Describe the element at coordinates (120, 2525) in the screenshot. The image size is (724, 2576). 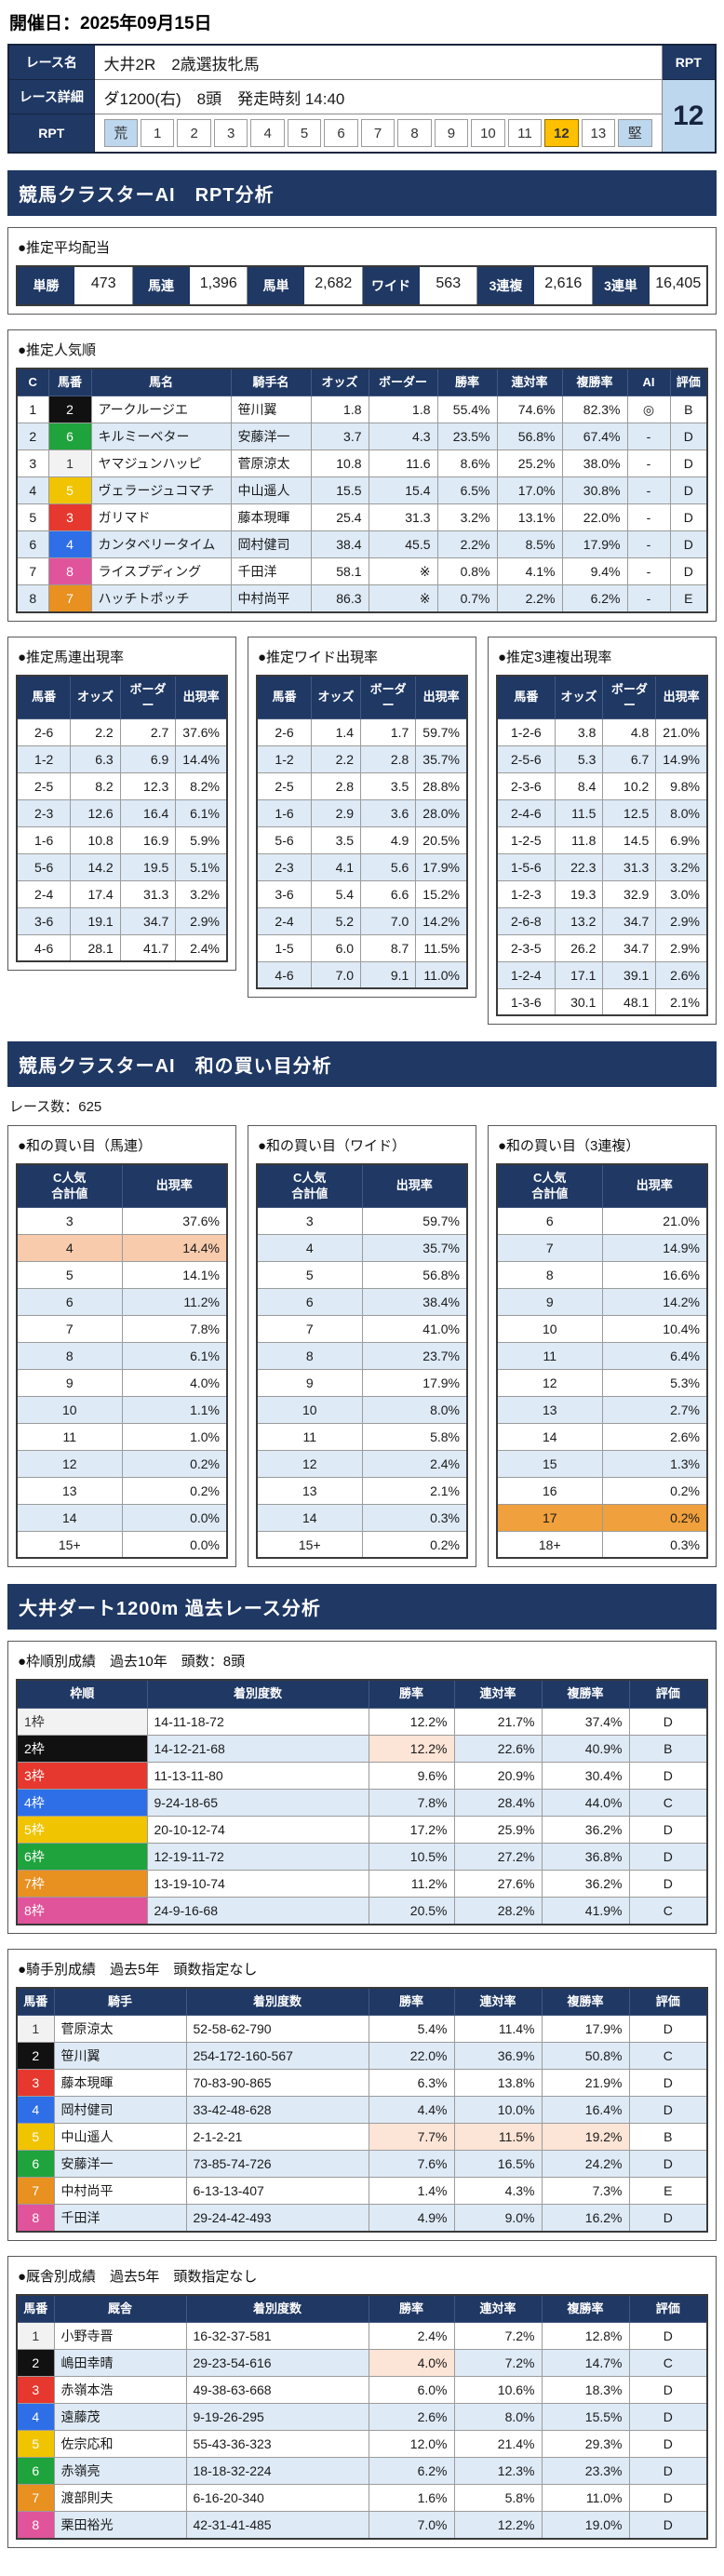
I see `stable-results-table-cell-name: 栗田裕光` at that location.